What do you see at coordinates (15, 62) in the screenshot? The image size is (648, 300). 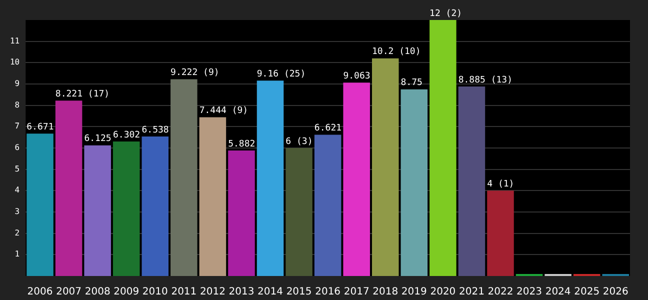 I see `y-tick-label: 10` at bounding box center [15, 62].